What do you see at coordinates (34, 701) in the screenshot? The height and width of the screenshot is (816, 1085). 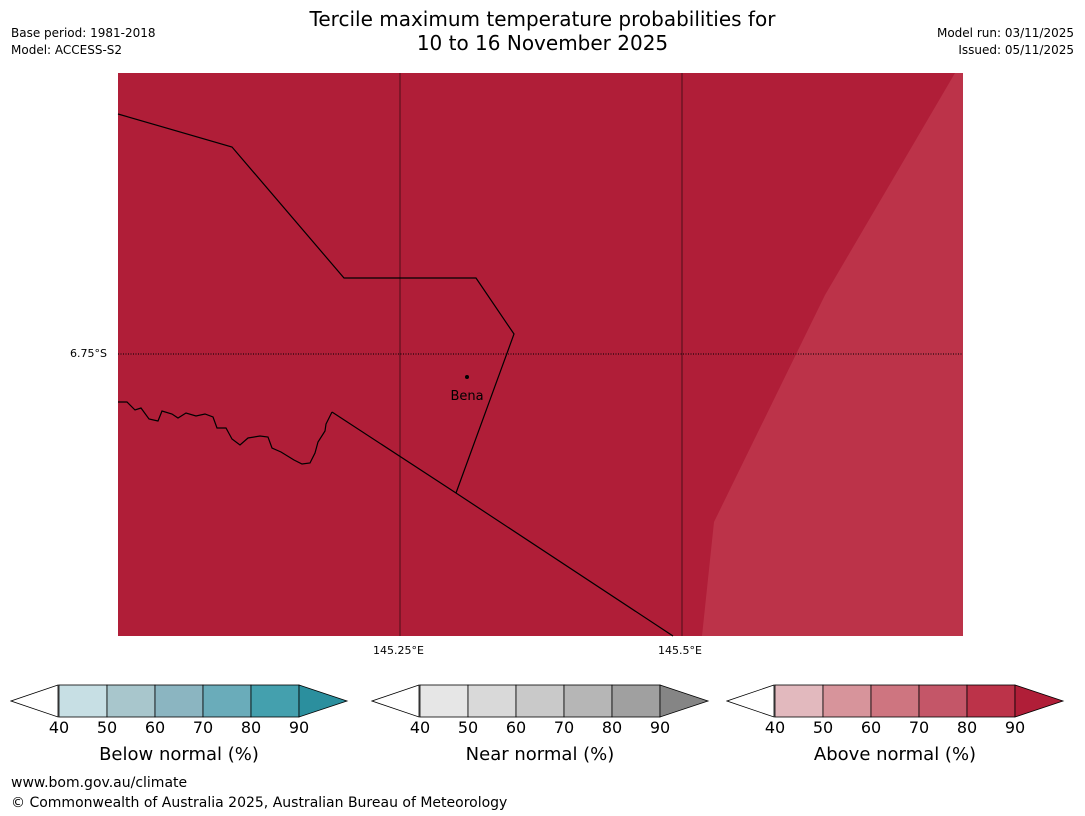 I see `below-extend-low` at bounding box center [34, 701].